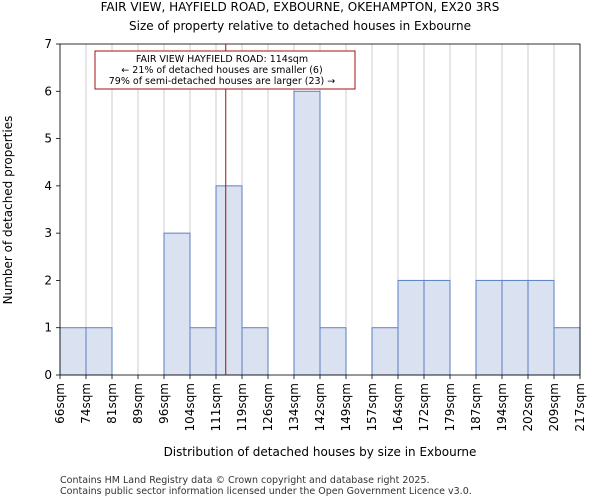 The image size is (600, 500). What do you see at coordinates (255, 351) in the screenshot?
I see `bar-119sqm` at bounding box center [255, 351].